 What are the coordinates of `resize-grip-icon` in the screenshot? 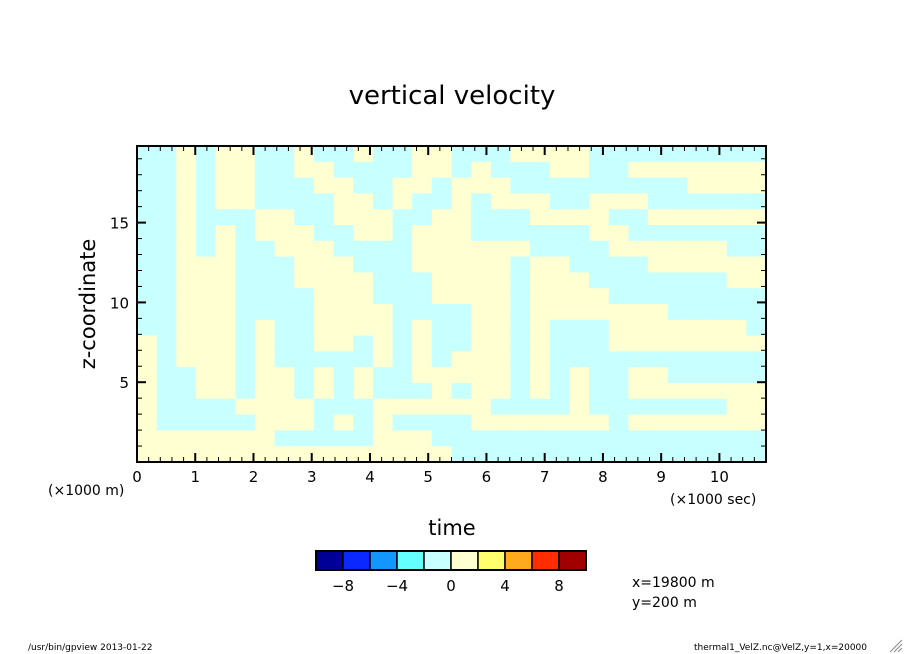 It's located at (896, 646).